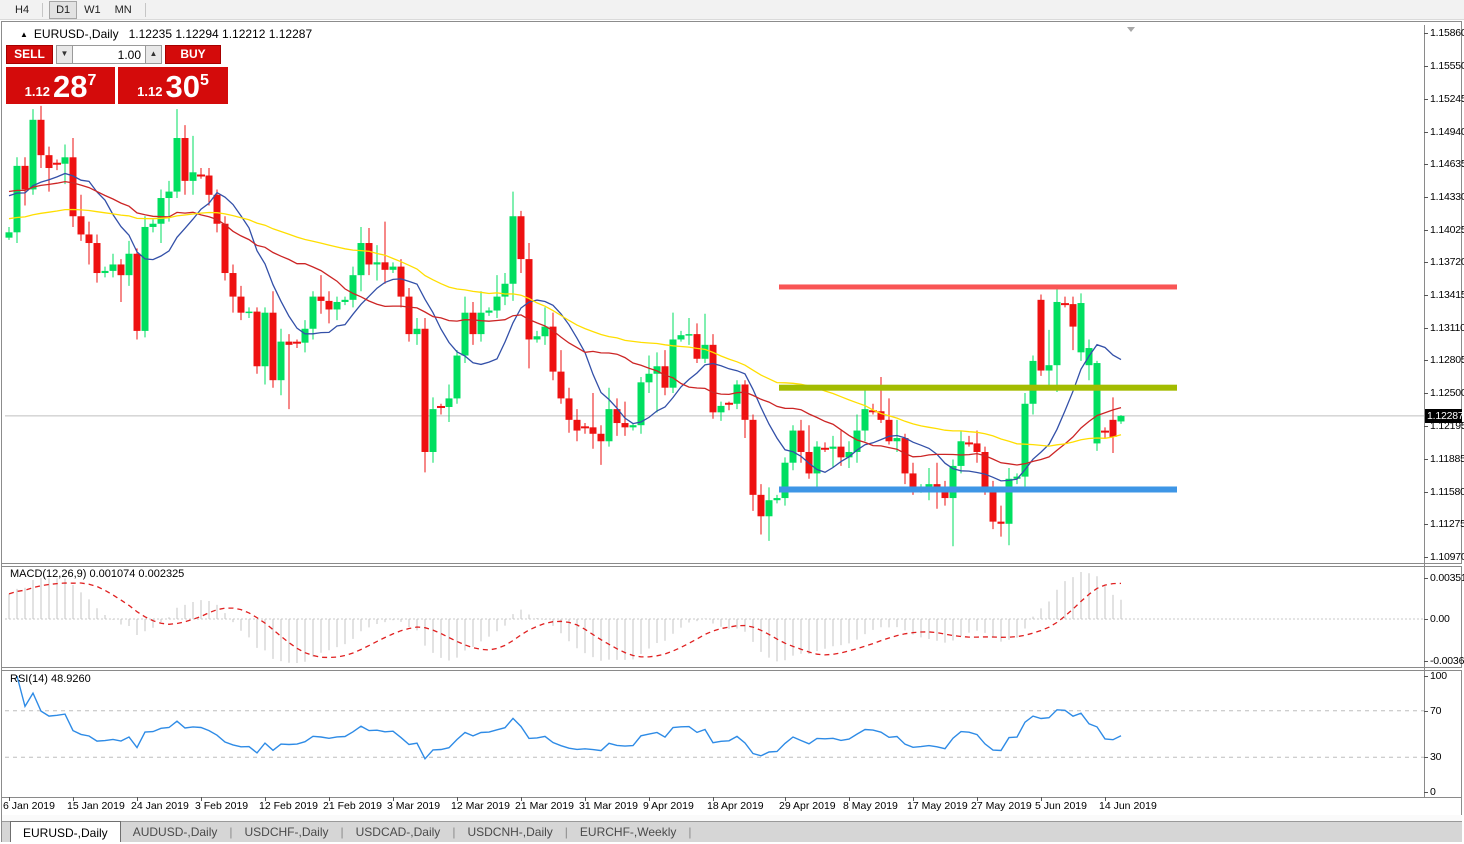  Describe the element at coordinates (22, 9) in the screenshot. I see `timeframe-button-h4: H4` at that location.